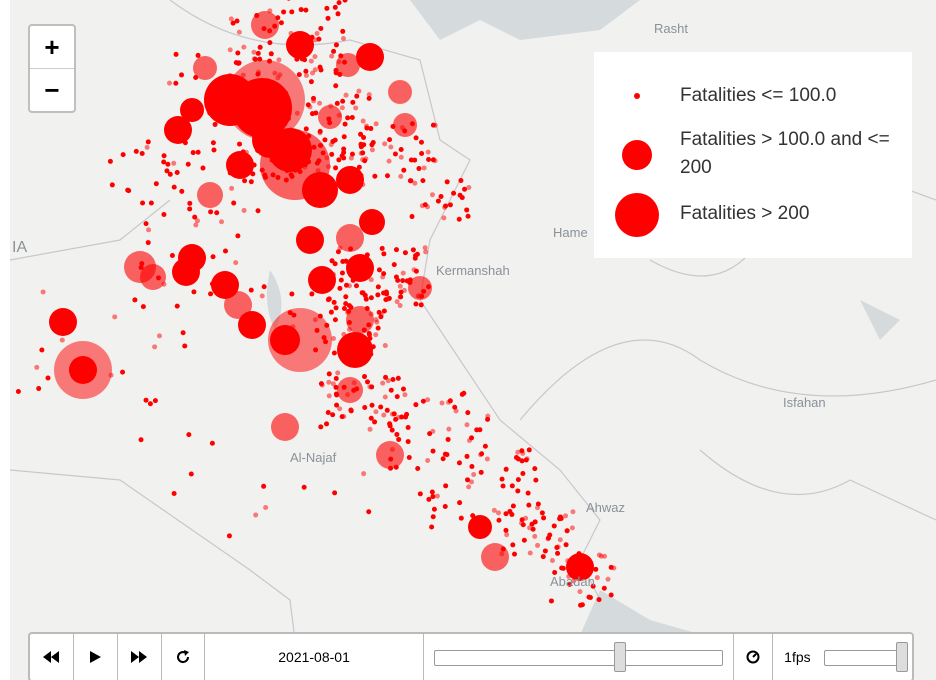  I want to click on city-label: Al-Najaf, so click(313, 457).